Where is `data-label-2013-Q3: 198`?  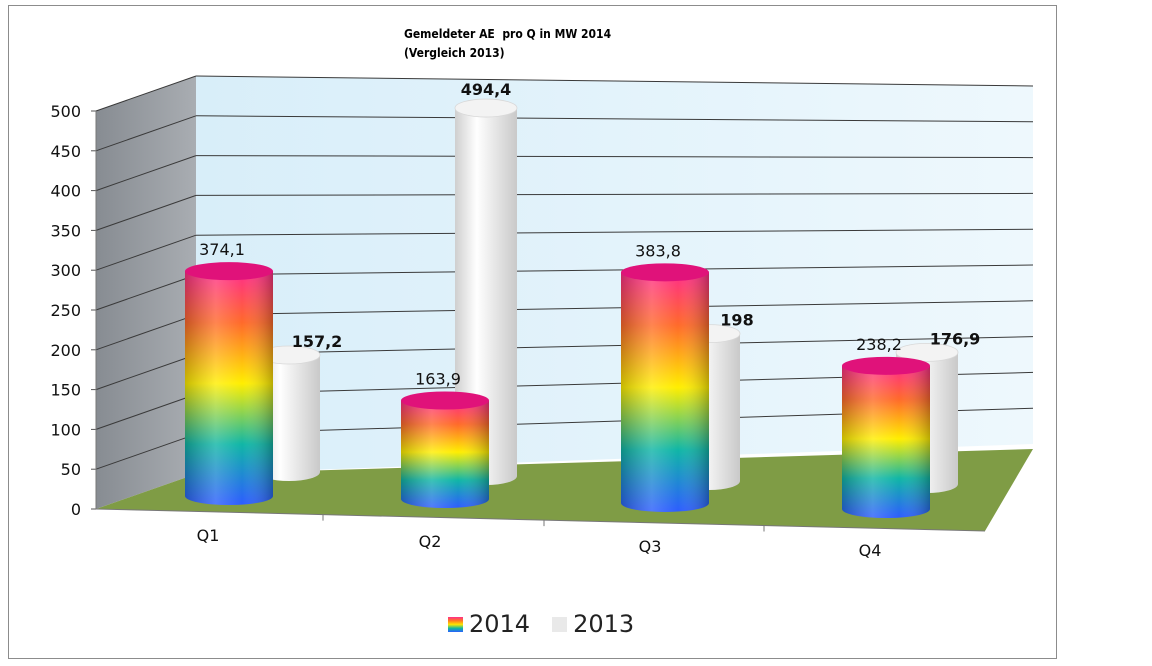 data-label-2013-Q3: 198 is located at coordinates (736, 320).